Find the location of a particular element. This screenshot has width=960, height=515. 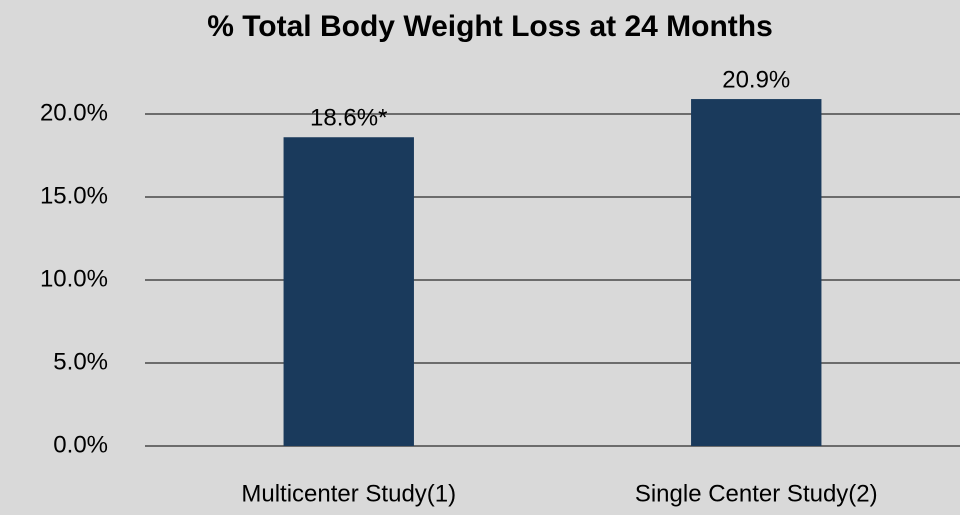

data-label: 18.6%* is located at coordinates (348, 118).